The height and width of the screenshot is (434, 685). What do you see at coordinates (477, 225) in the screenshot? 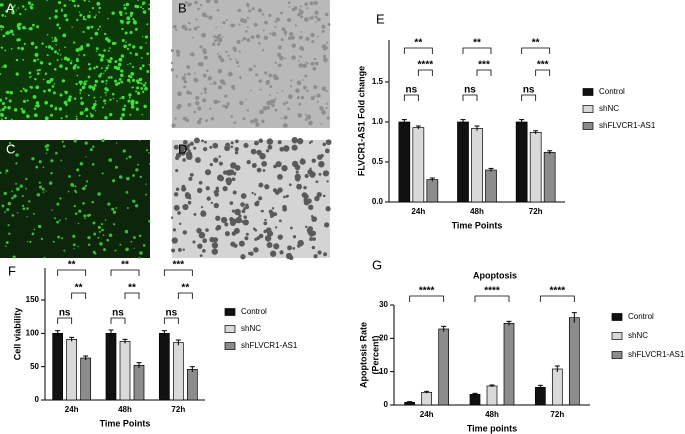
I see `x-axis-label: Time Points` at bounding box center [477, 225].